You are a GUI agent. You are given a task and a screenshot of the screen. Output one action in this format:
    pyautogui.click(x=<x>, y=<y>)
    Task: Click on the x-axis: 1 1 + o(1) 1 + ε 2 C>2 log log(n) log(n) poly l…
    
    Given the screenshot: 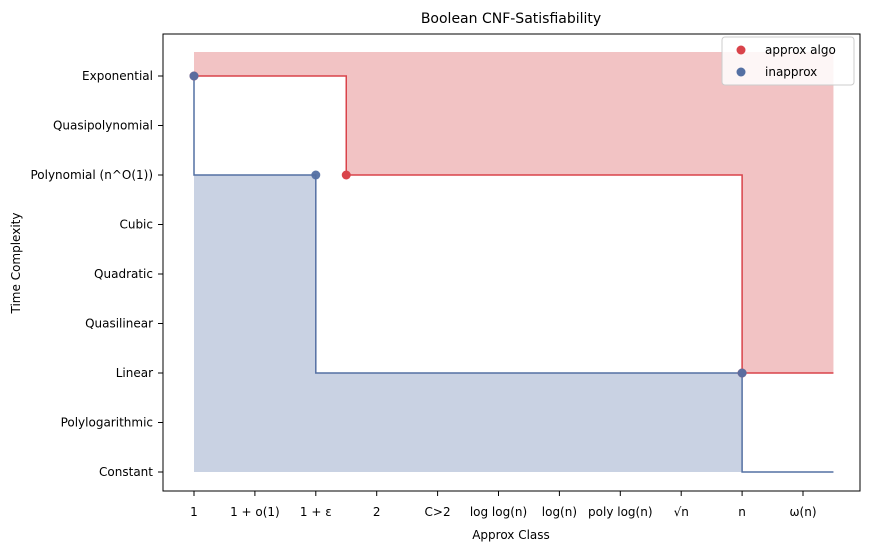 What is the action you would take?
    pyautogui.click(x=503, y=505)
    